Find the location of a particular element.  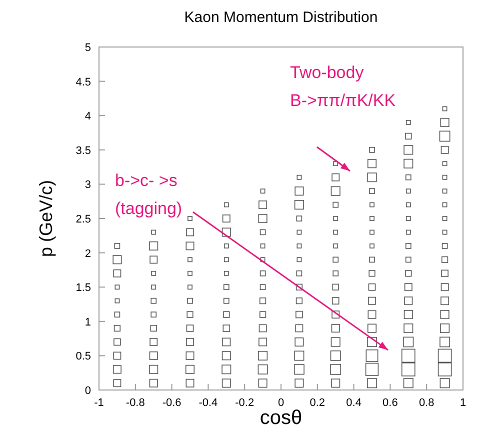

chart-title: Kaon Momentum Distribution is located at coordinates (281, 17).